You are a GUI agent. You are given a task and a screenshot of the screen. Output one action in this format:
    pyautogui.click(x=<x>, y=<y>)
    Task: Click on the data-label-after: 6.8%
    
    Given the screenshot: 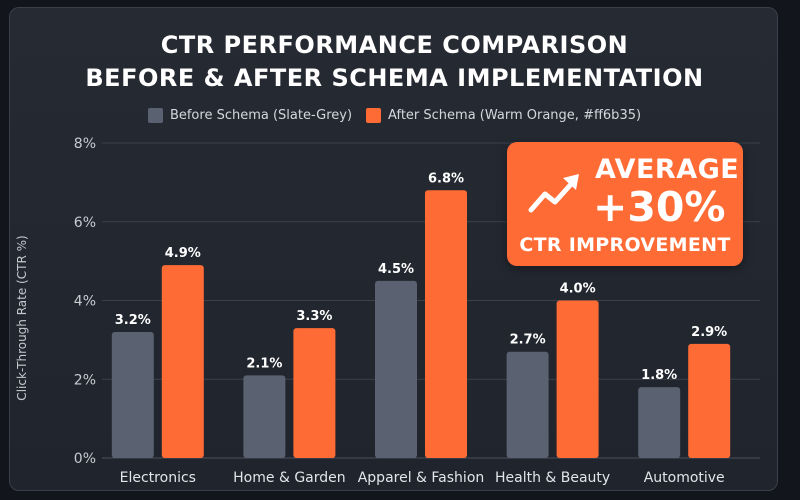 What is the action you would take?
    pyautogui.click(x=446, y=178)
    